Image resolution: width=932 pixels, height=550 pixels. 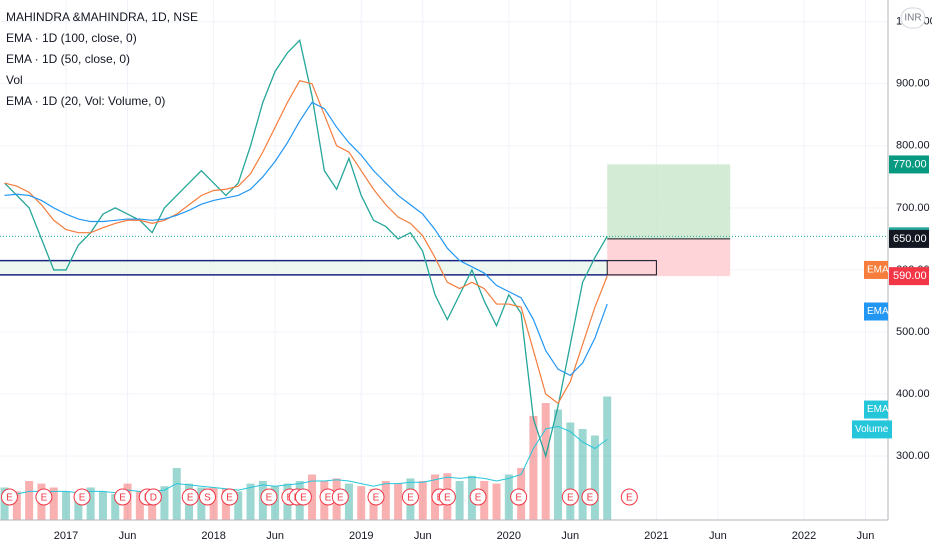 I want to click on legend-entry: EMA · 1D (100, close, 0), so click(x=71, y=38).